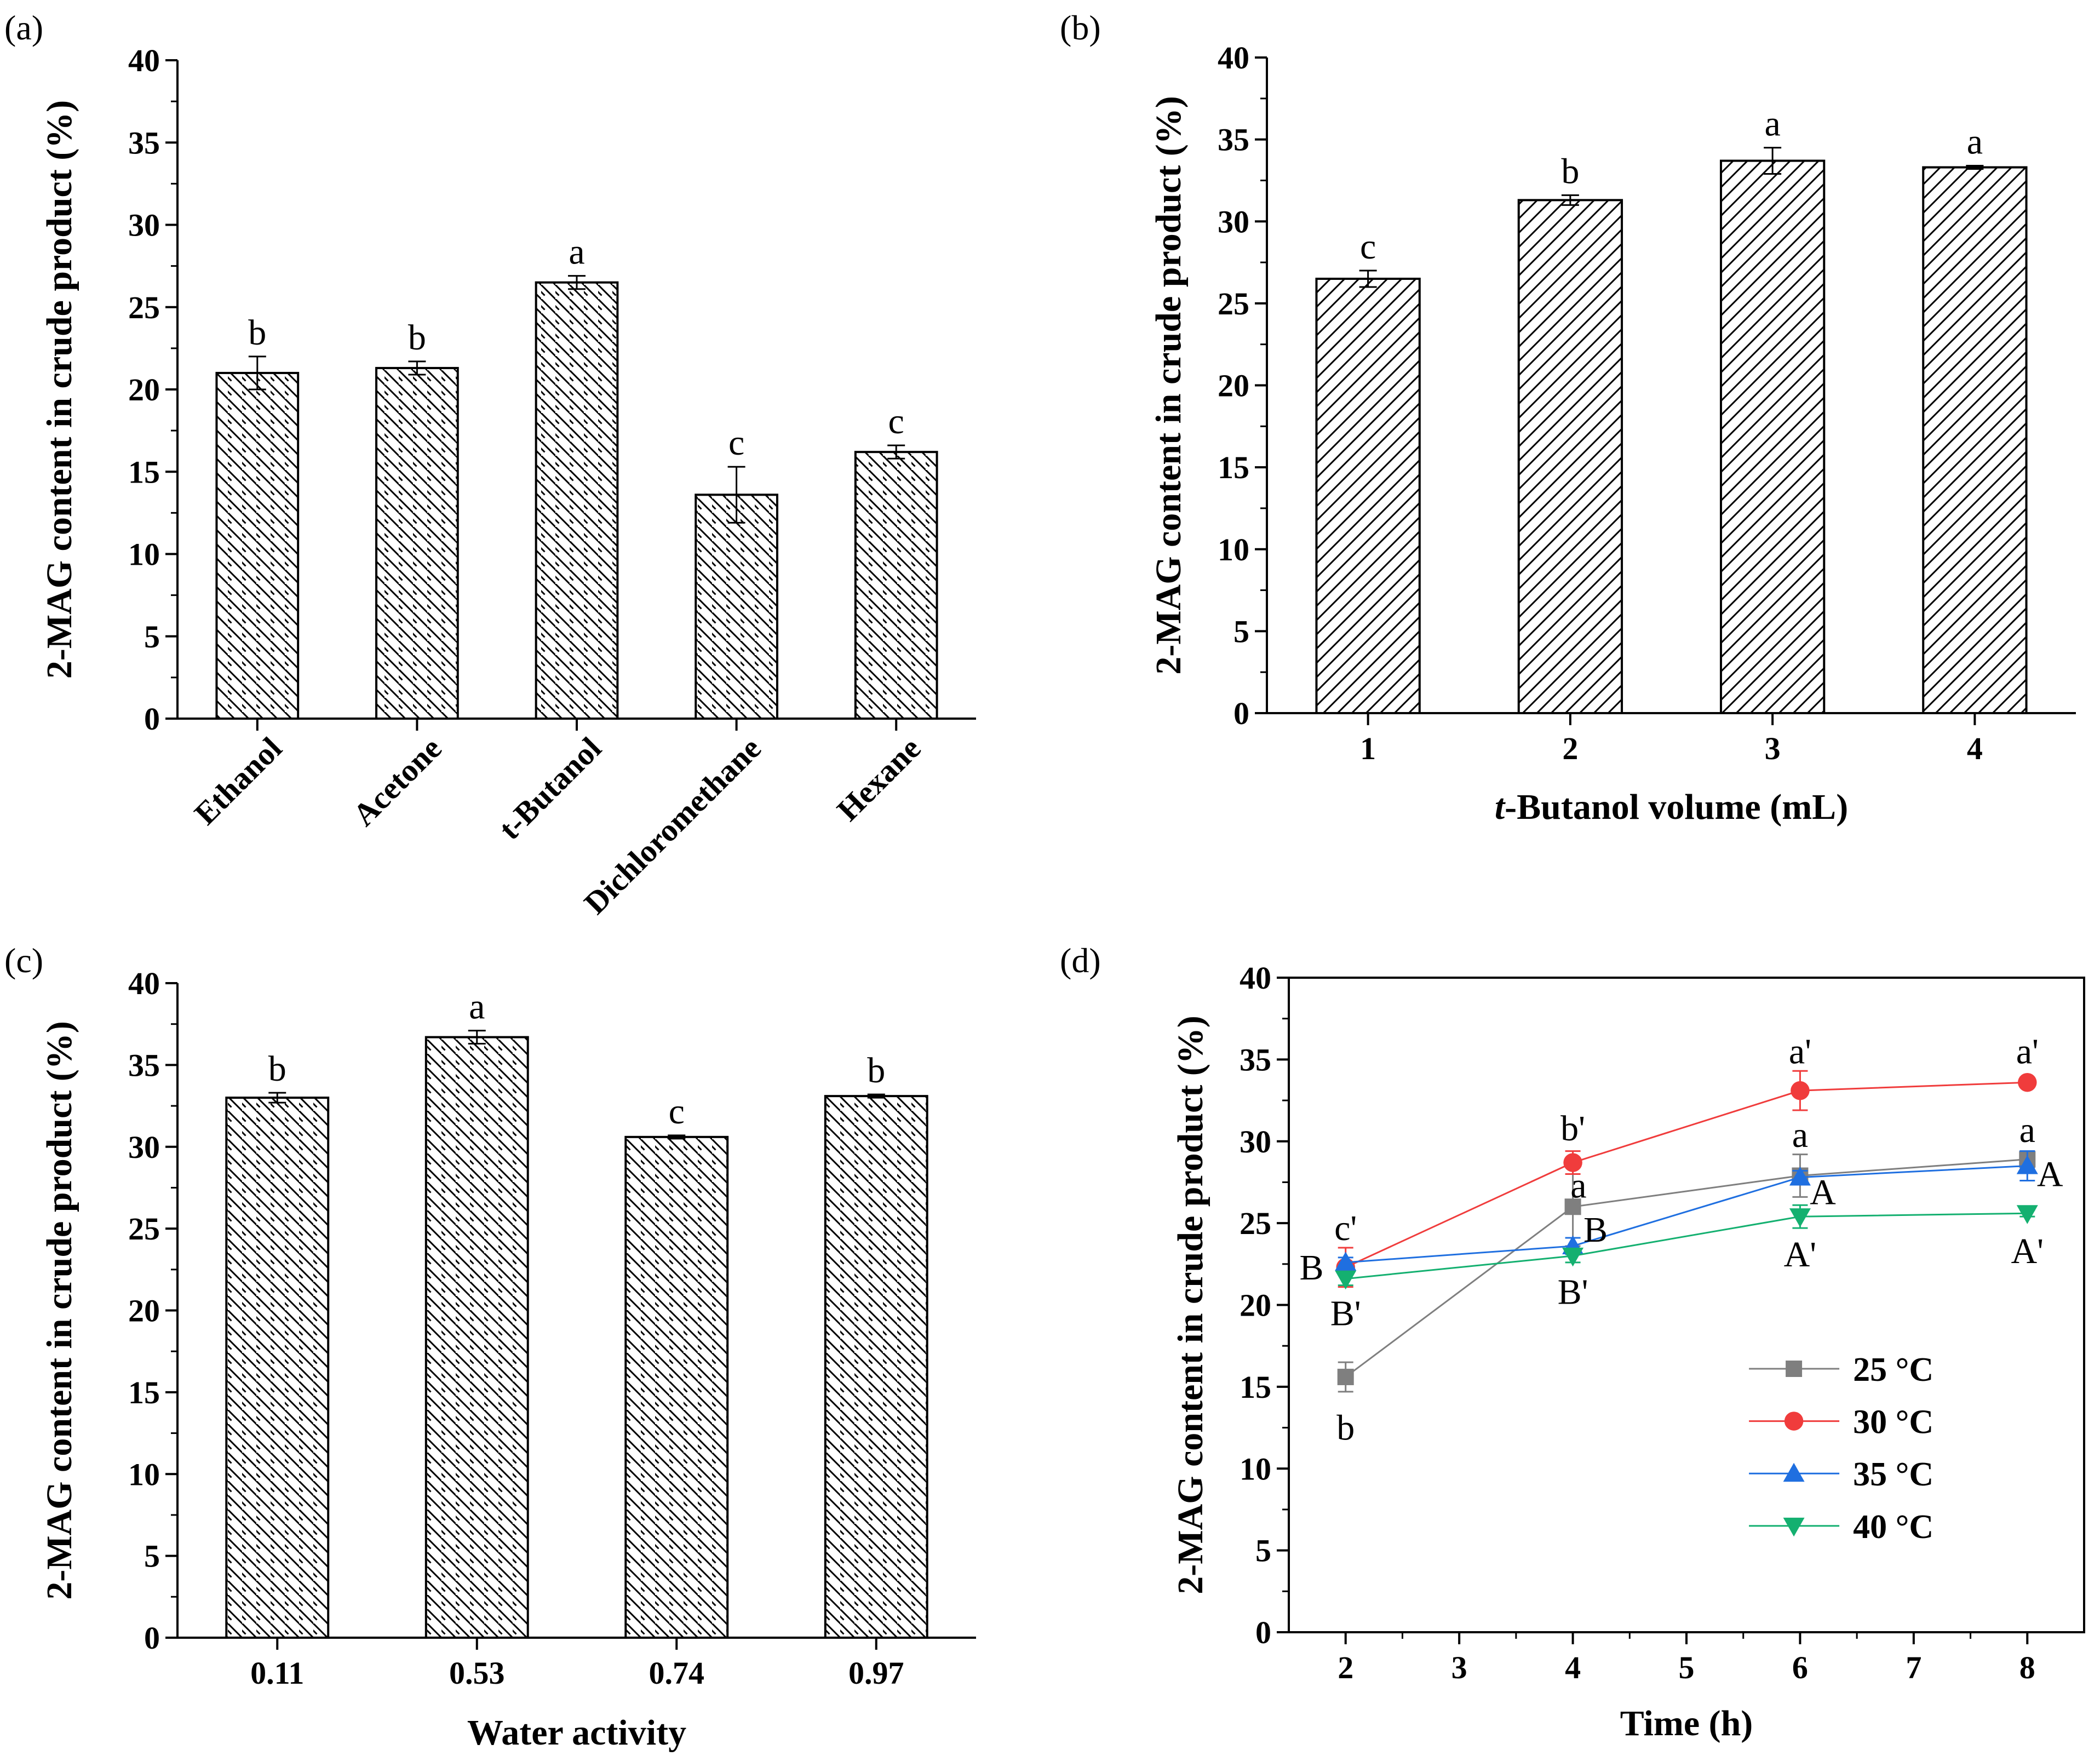  What do you see at coordinates (1893, 1527) in the screenshot?
I see `legend-label: 40 °C` at bounding box center [1893, 1527].